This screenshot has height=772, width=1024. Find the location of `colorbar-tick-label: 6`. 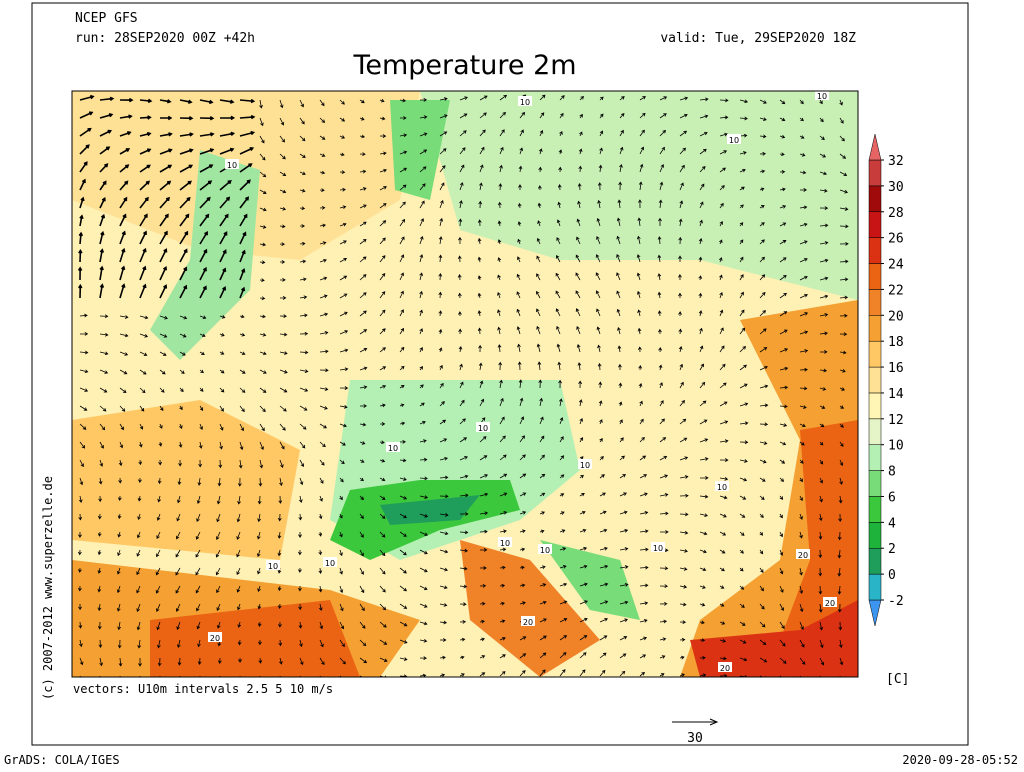

colorbar-tick-label: 6 is located at coordinates (892, 497).